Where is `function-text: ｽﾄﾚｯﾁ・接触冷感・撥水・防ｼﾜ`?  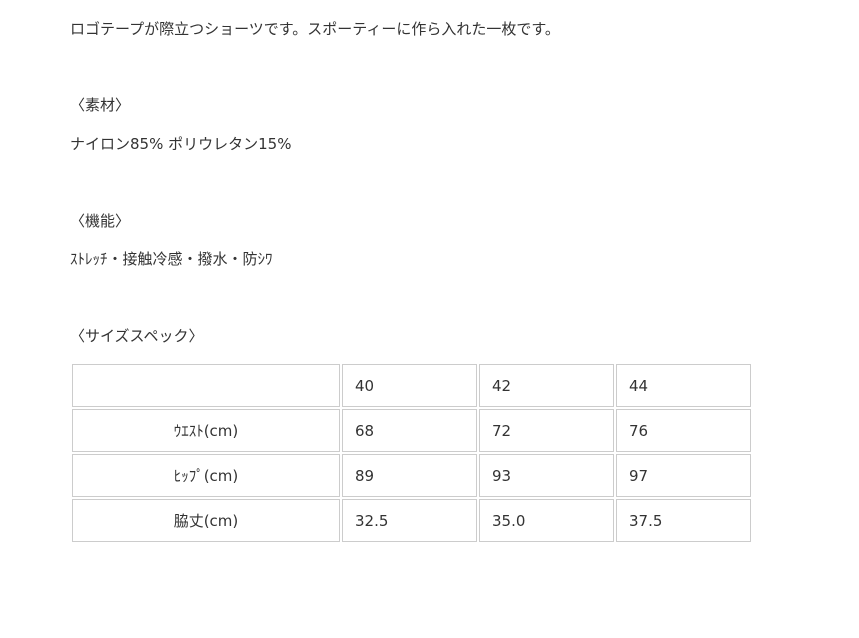
function-text: ｽﾄﾚｯﾁ・接触冷感・撥水・防ｼﾜ is located at coordinates (171, 259).